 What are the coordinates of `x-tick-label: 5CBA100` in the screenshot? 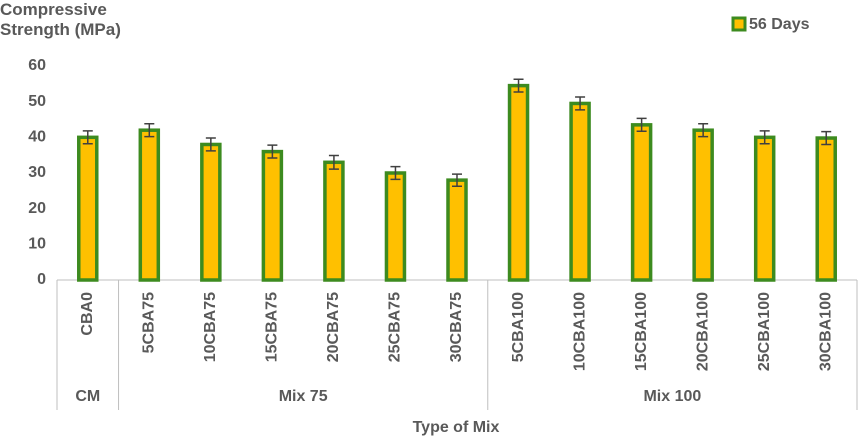 It's located at (518, 327).